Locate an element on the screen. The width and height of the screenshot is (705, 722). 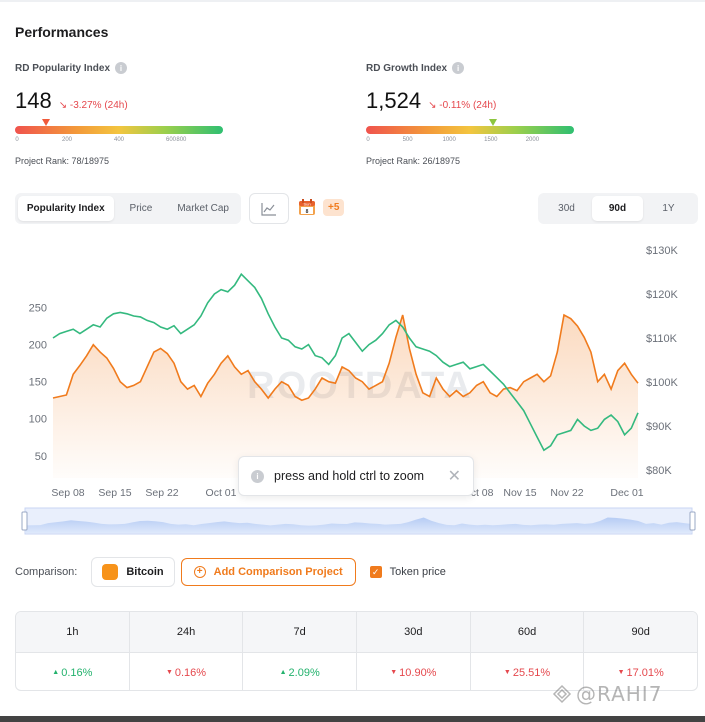
metric-value: 1,524 is located at coordinates (394, 100).